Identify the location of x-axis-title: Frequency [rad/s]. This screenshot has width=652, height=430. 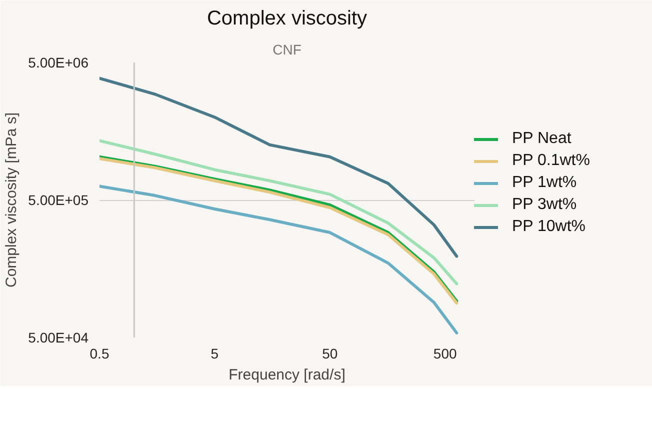
(287, 375).